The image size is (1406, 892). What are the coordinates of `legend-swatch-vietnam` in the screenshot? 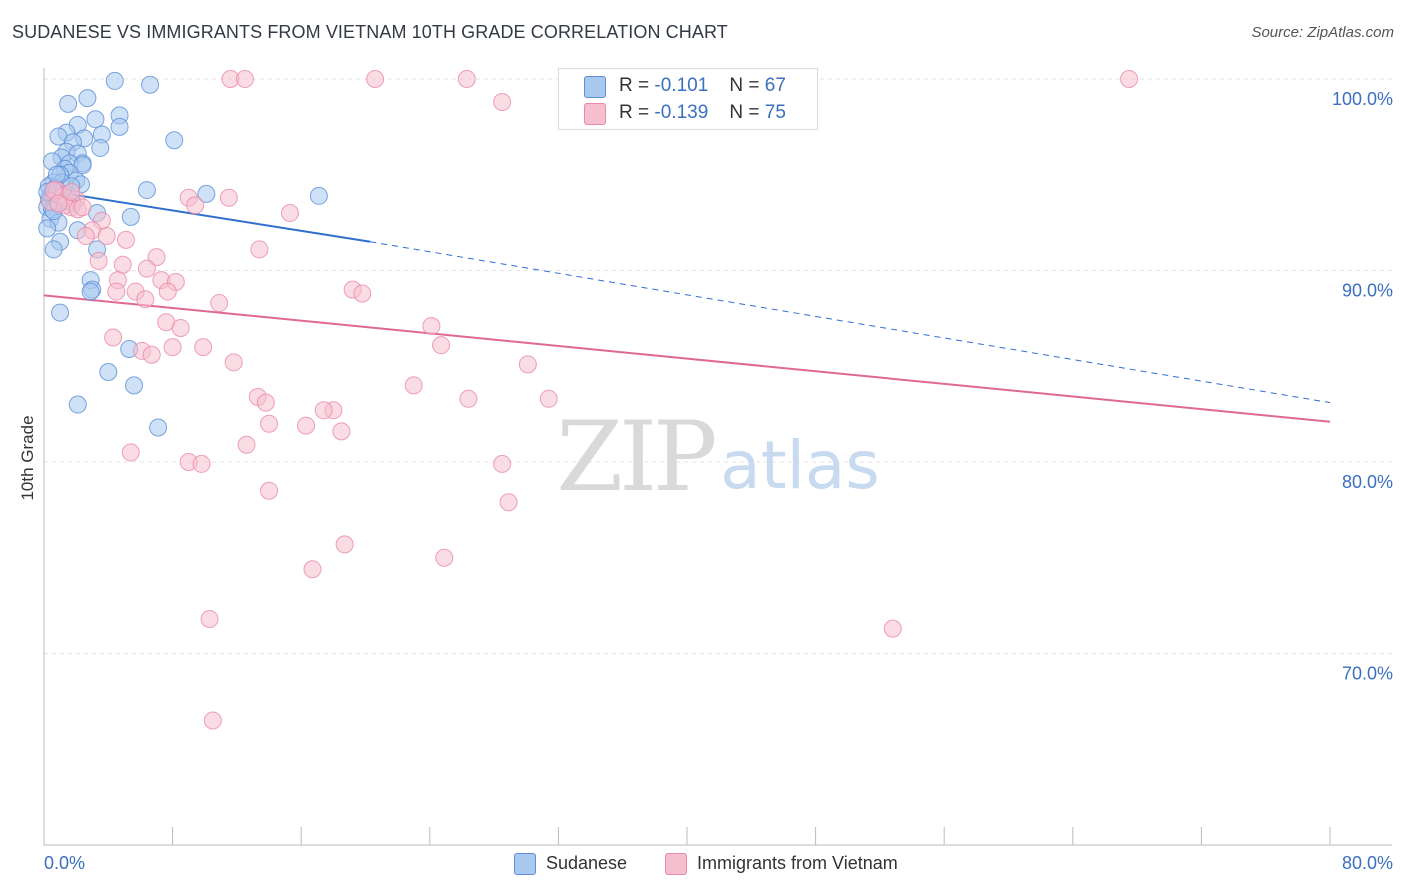 It's located at (595, 114).